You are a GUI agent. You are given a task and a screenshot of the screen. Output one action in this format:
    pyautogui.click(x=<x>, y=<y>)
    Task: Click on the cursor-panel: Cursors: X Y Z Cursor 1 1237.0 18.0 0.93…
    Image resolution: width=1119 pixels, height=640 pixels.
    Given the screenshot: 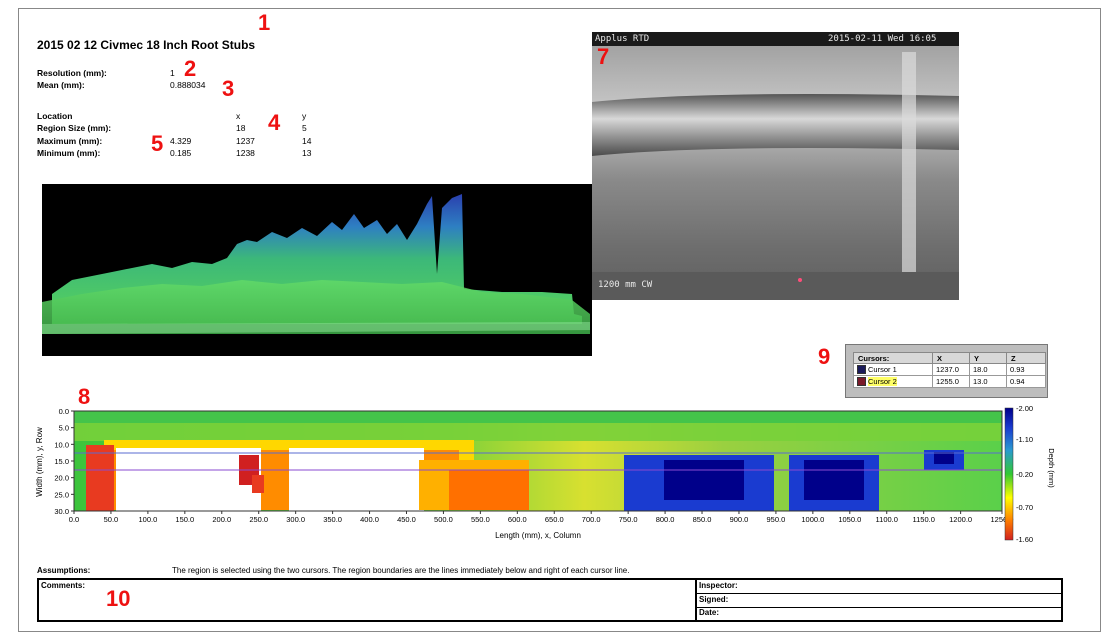 What is the action you would take?
    pyautogui.click(x=946, y=371)
    